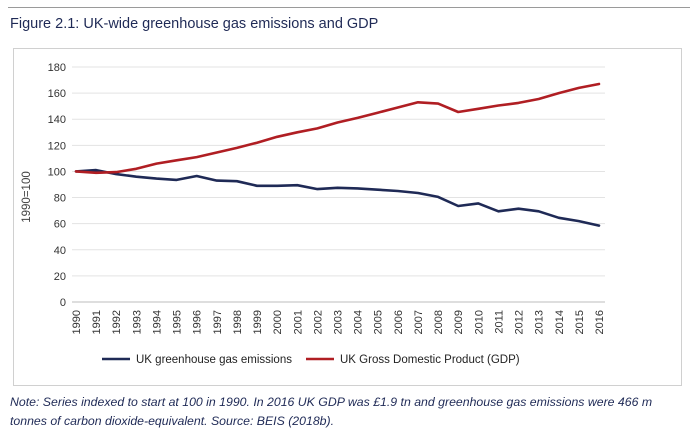 Image resolution: width=698 pixels, height=437 pixels. I want to click on top-rule, so click(349, 7).